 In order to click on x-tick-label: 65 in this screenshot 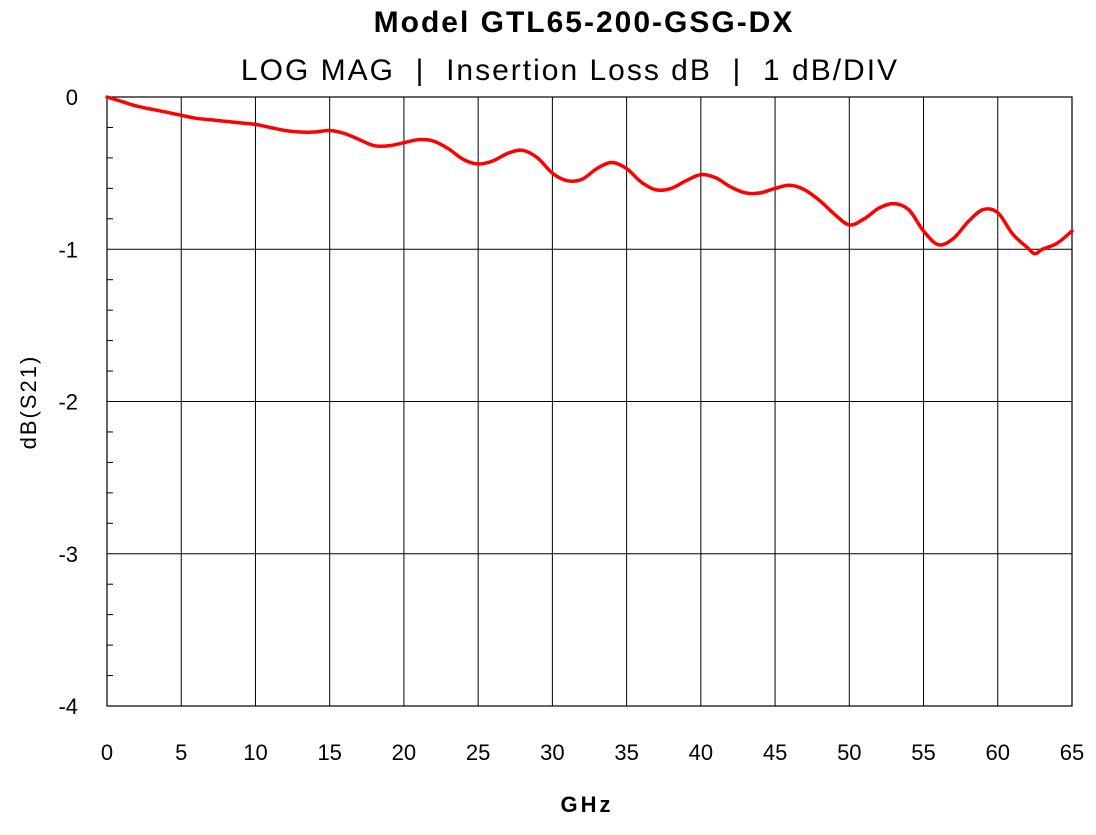, I will do `click(1072, 752)`.